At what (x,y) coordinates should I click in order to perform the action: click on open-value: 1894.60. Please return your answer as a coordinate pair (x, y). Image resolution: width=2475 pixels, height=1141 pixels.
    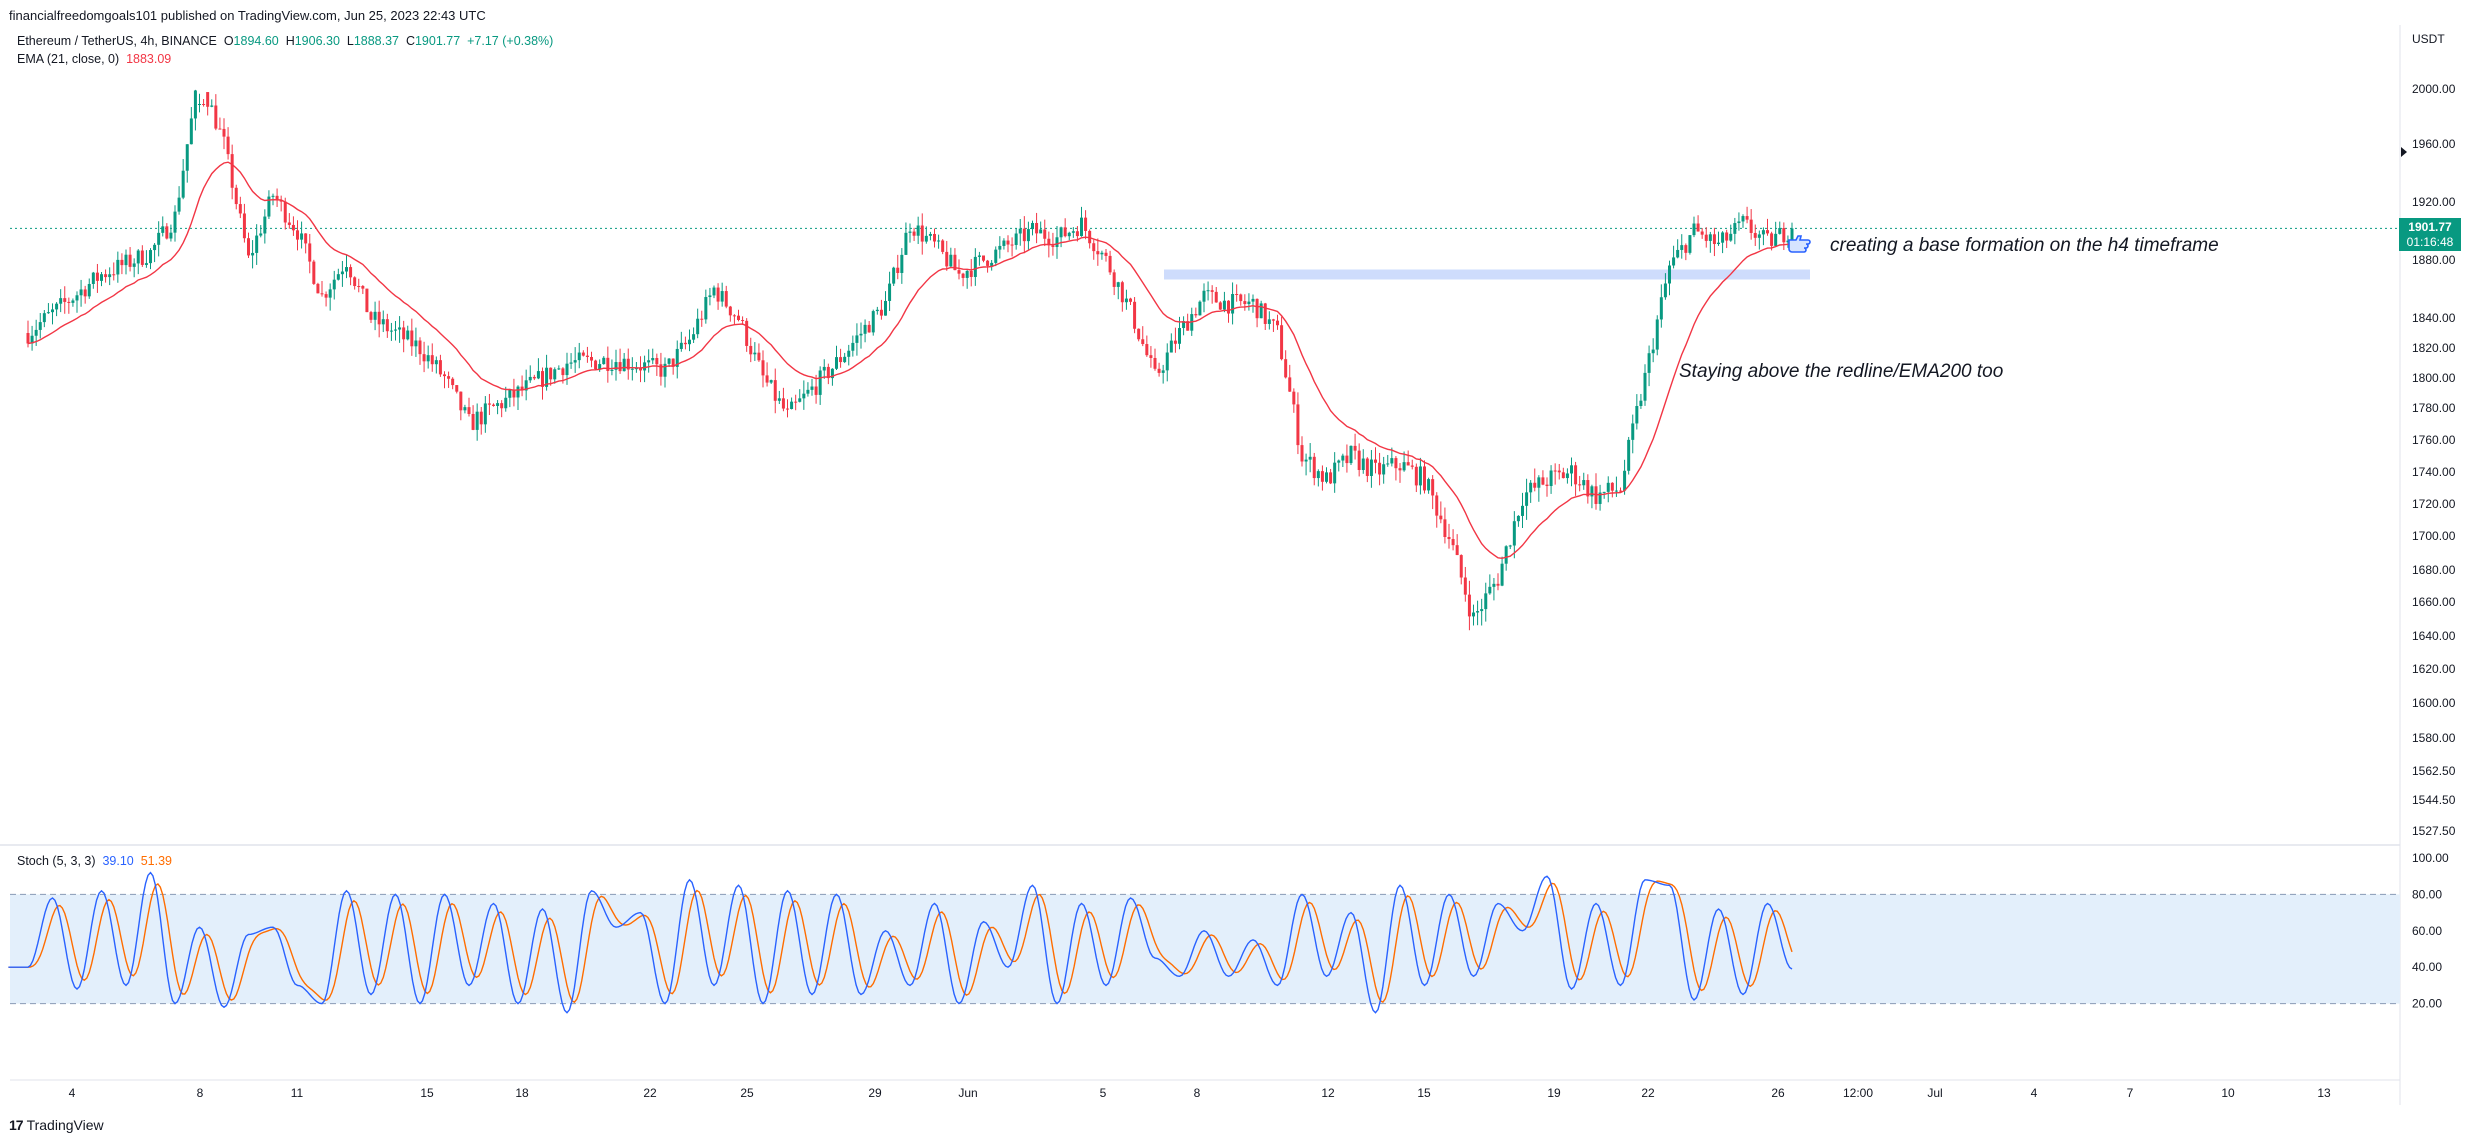
    Looking at the image, I should click on (256, 41).